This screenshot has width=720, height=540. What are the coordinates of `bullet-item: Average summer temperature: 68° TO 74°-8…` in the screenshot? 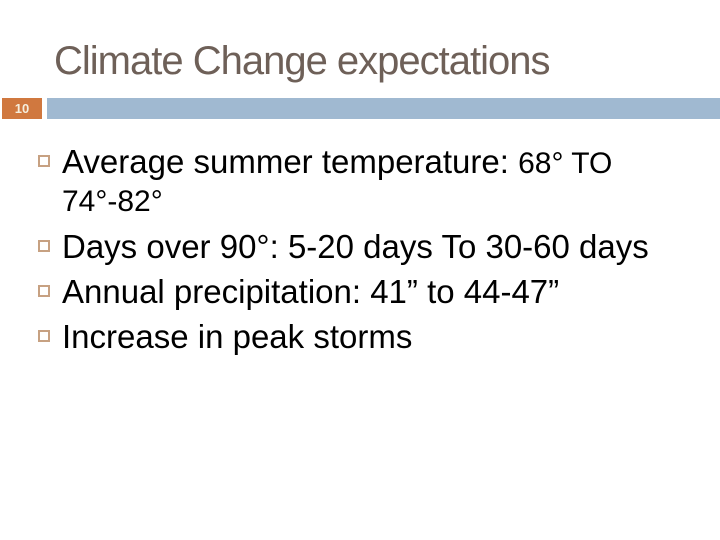 It's located at (374, 182).